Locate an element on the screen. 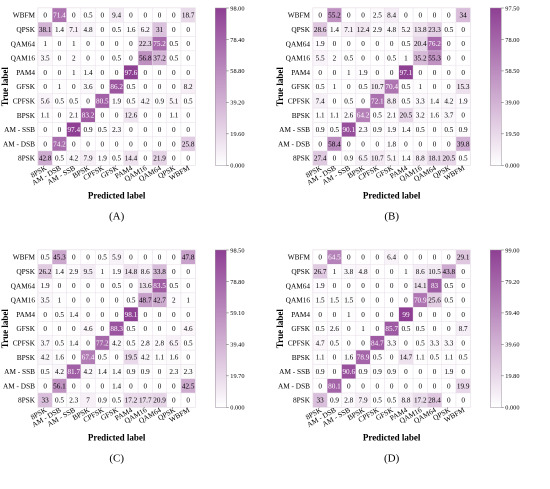 This screenshot has height=489, width=550. colorbar-tick-label: 58.50 is located at coordinates (512, 71).